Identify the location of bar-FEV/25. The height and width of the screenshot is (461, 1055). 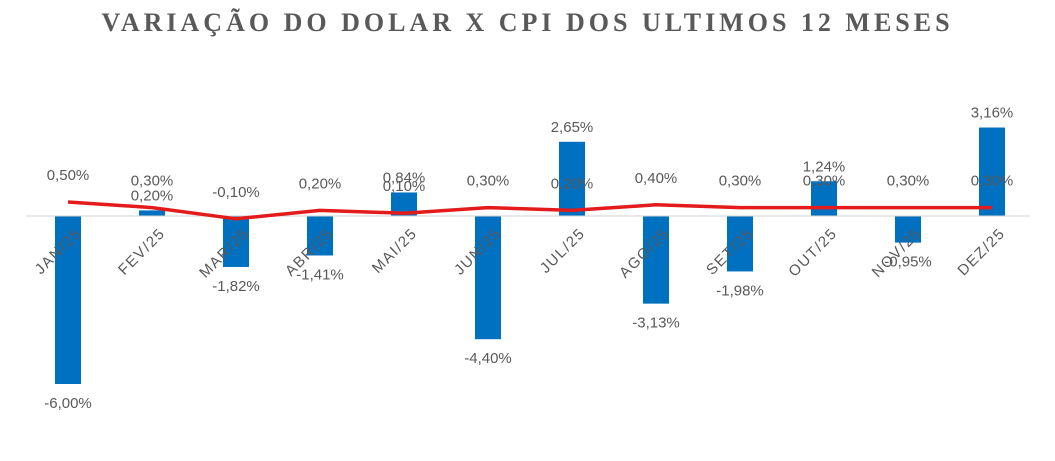
(152, 213).